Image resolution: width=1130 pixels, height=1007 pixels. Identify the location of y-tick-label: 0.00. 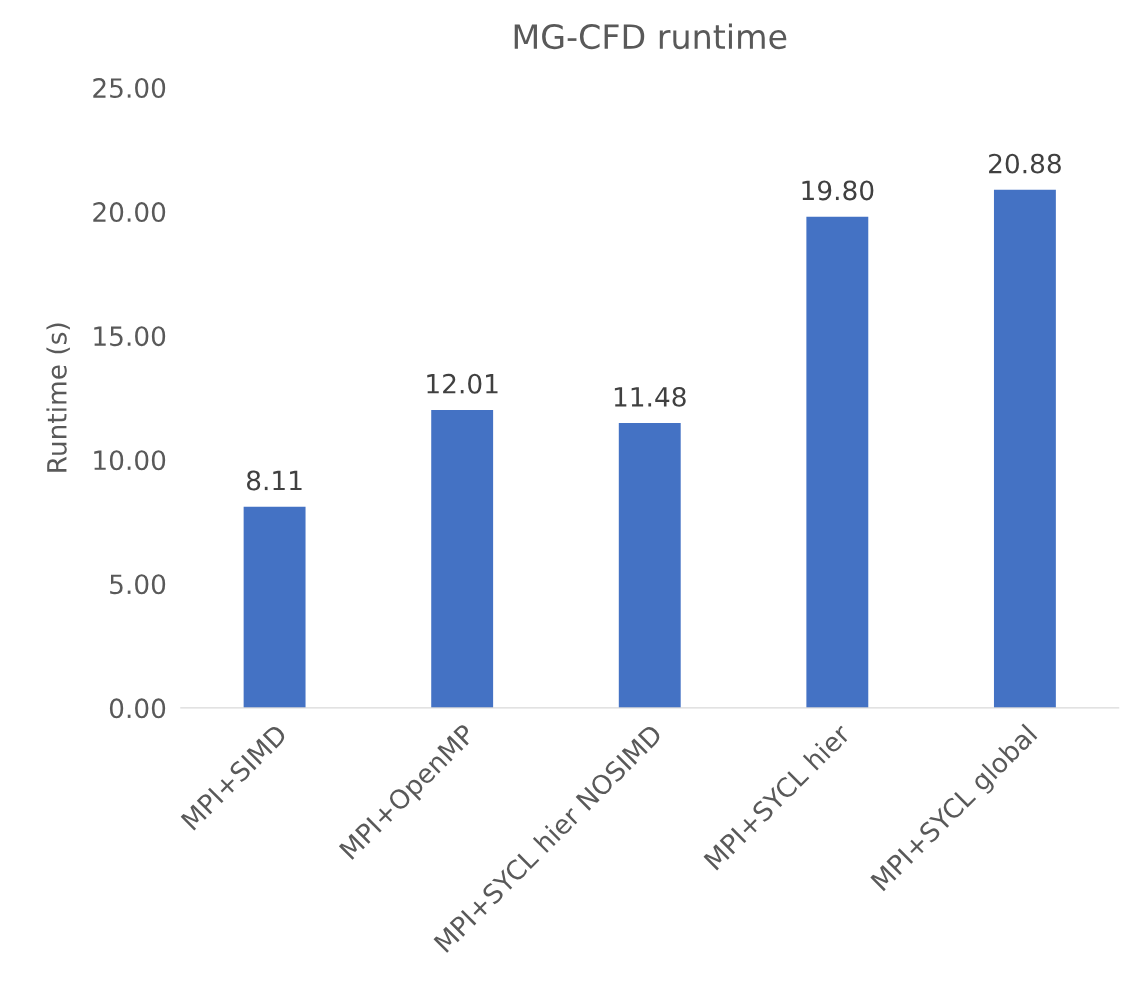
(137, 708).